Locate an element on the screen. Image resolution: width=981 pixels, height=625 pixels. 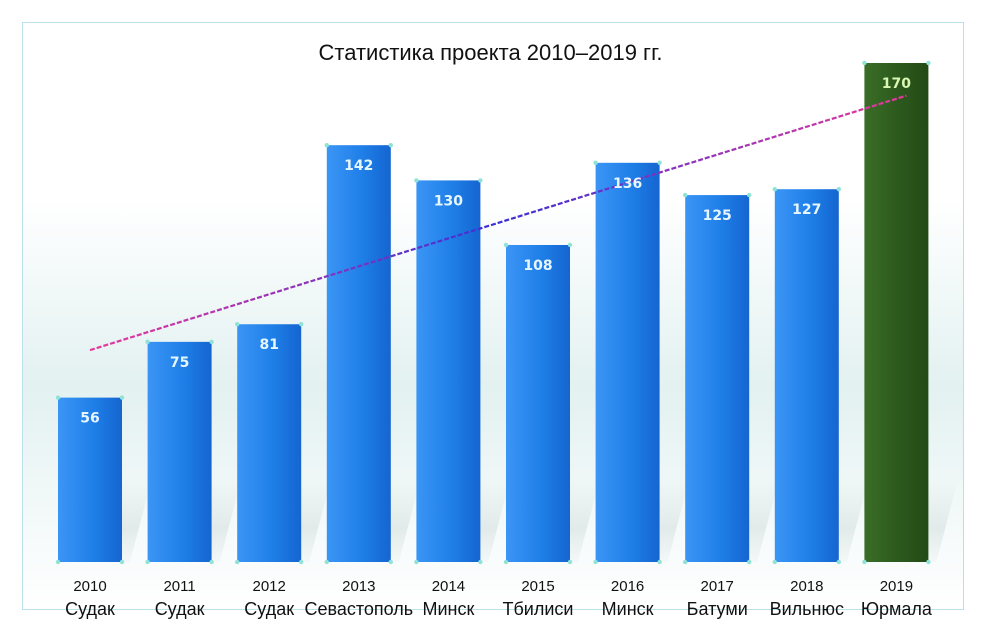
x-tick-year: 2011 is located at coordinates (179, 586).